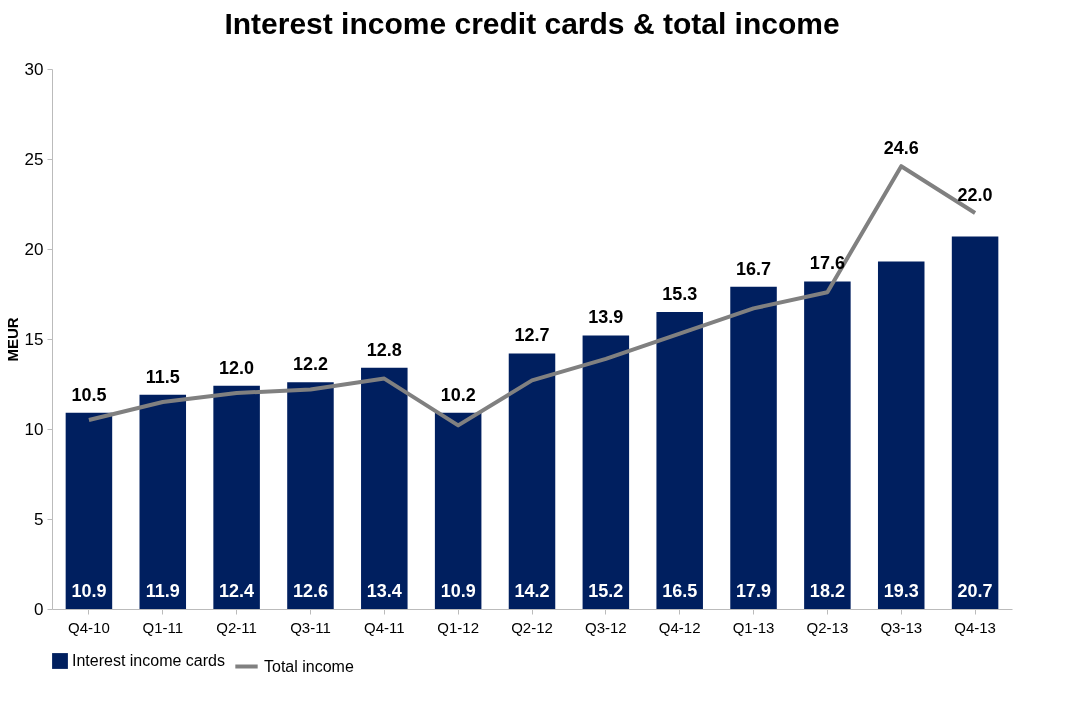 This screenshot has width=1082, height=724. What do you see at coordinates (34, 159) in the screenshot?
I see `y-tick-label: 25` at bounding box center [34, 159].